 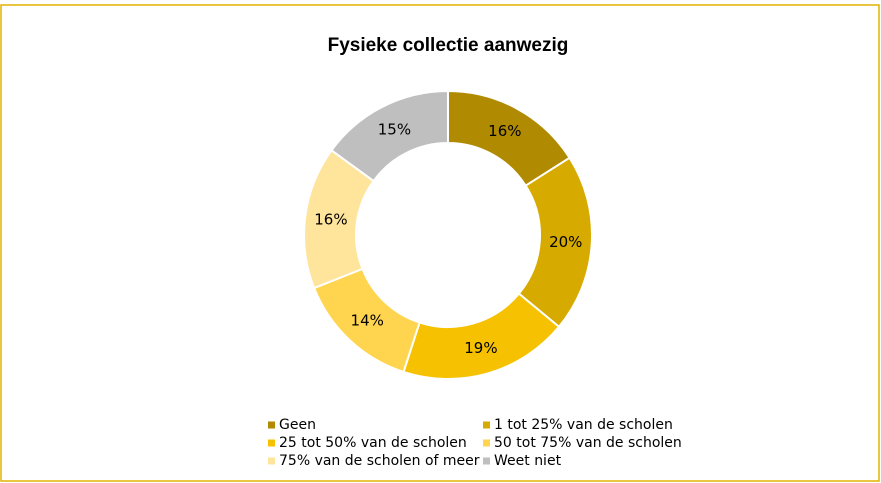 I want to click on data-label: 19%, so click(x=480, y=348).